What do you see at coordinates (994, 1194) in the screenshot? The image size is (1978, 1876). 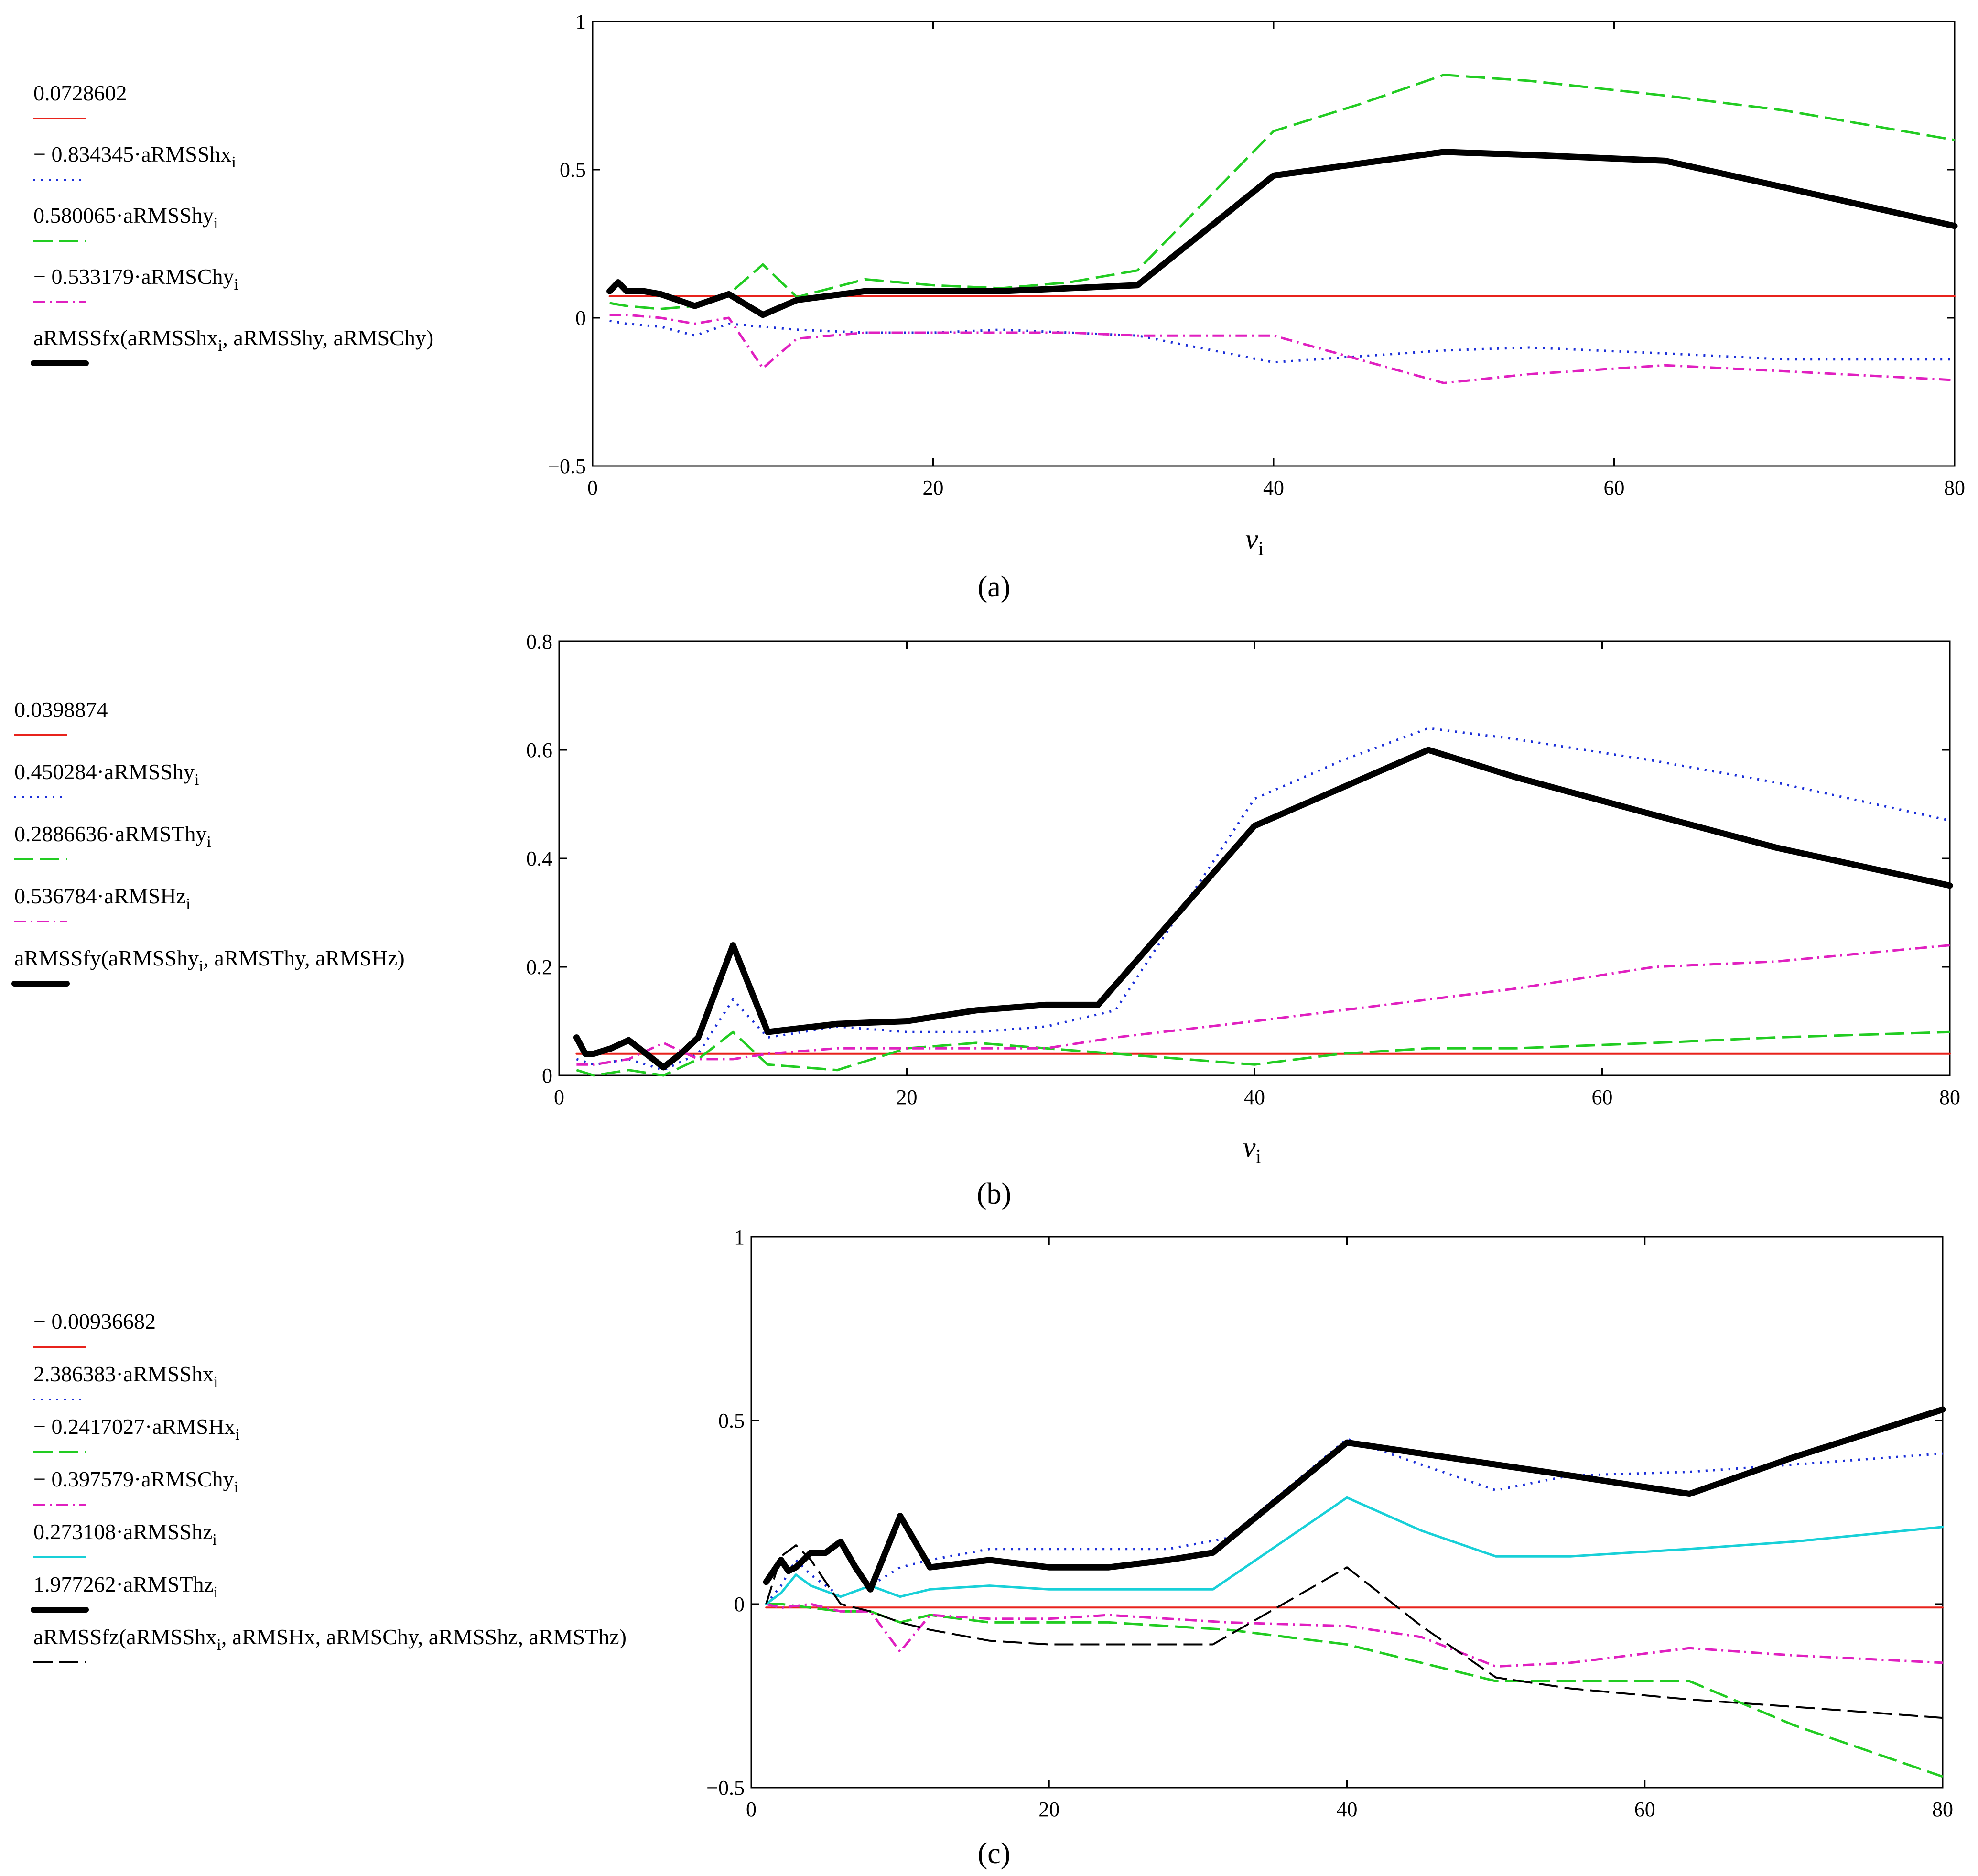 I see `caption-b: (b)` at bounding box center [994, 1194].